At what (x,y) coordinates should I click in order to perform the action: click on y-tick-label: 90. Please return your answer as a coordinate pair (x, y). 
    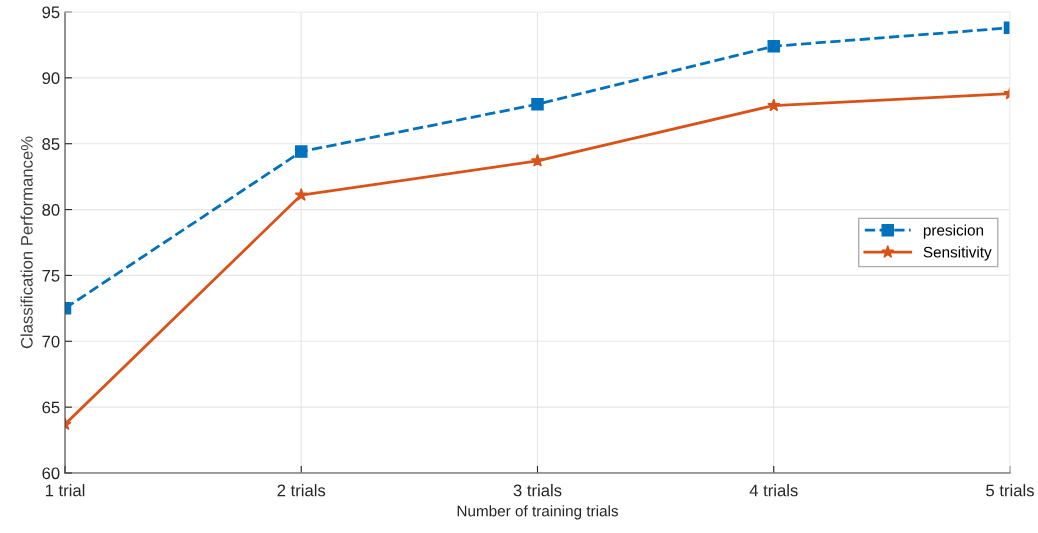
    Looking at the image, I should click on (51, 78).